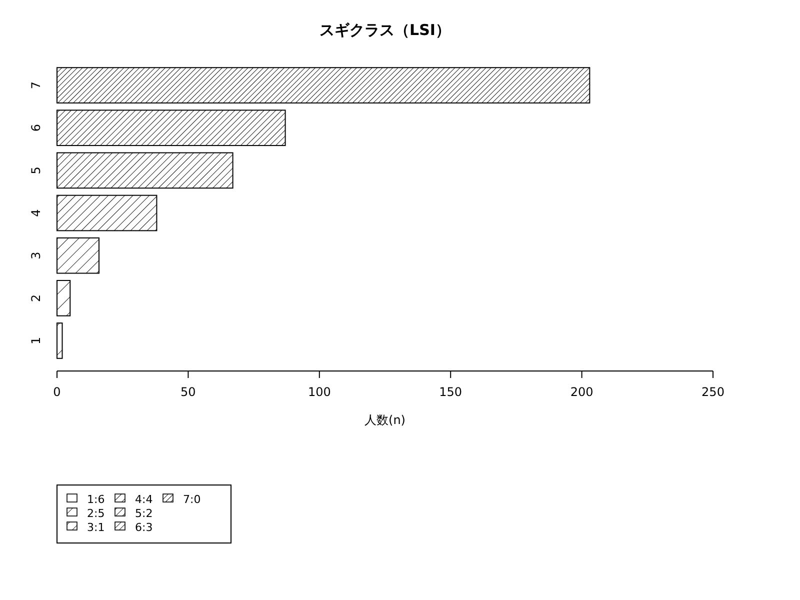 This screenshot has width=800, height=600. What do you see at coordinates (144, 513) in the screenshot?
I see `legend-label: 5:2` at bounding box center [144, 513].